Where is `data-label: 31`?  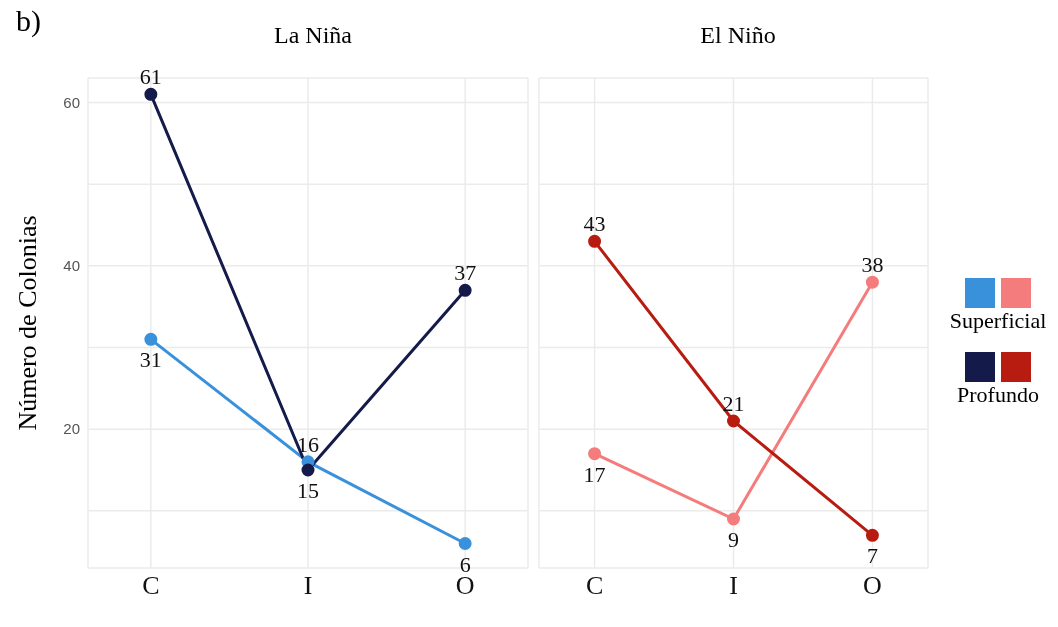
data-label: 31 is located at coordinates (150, 360).